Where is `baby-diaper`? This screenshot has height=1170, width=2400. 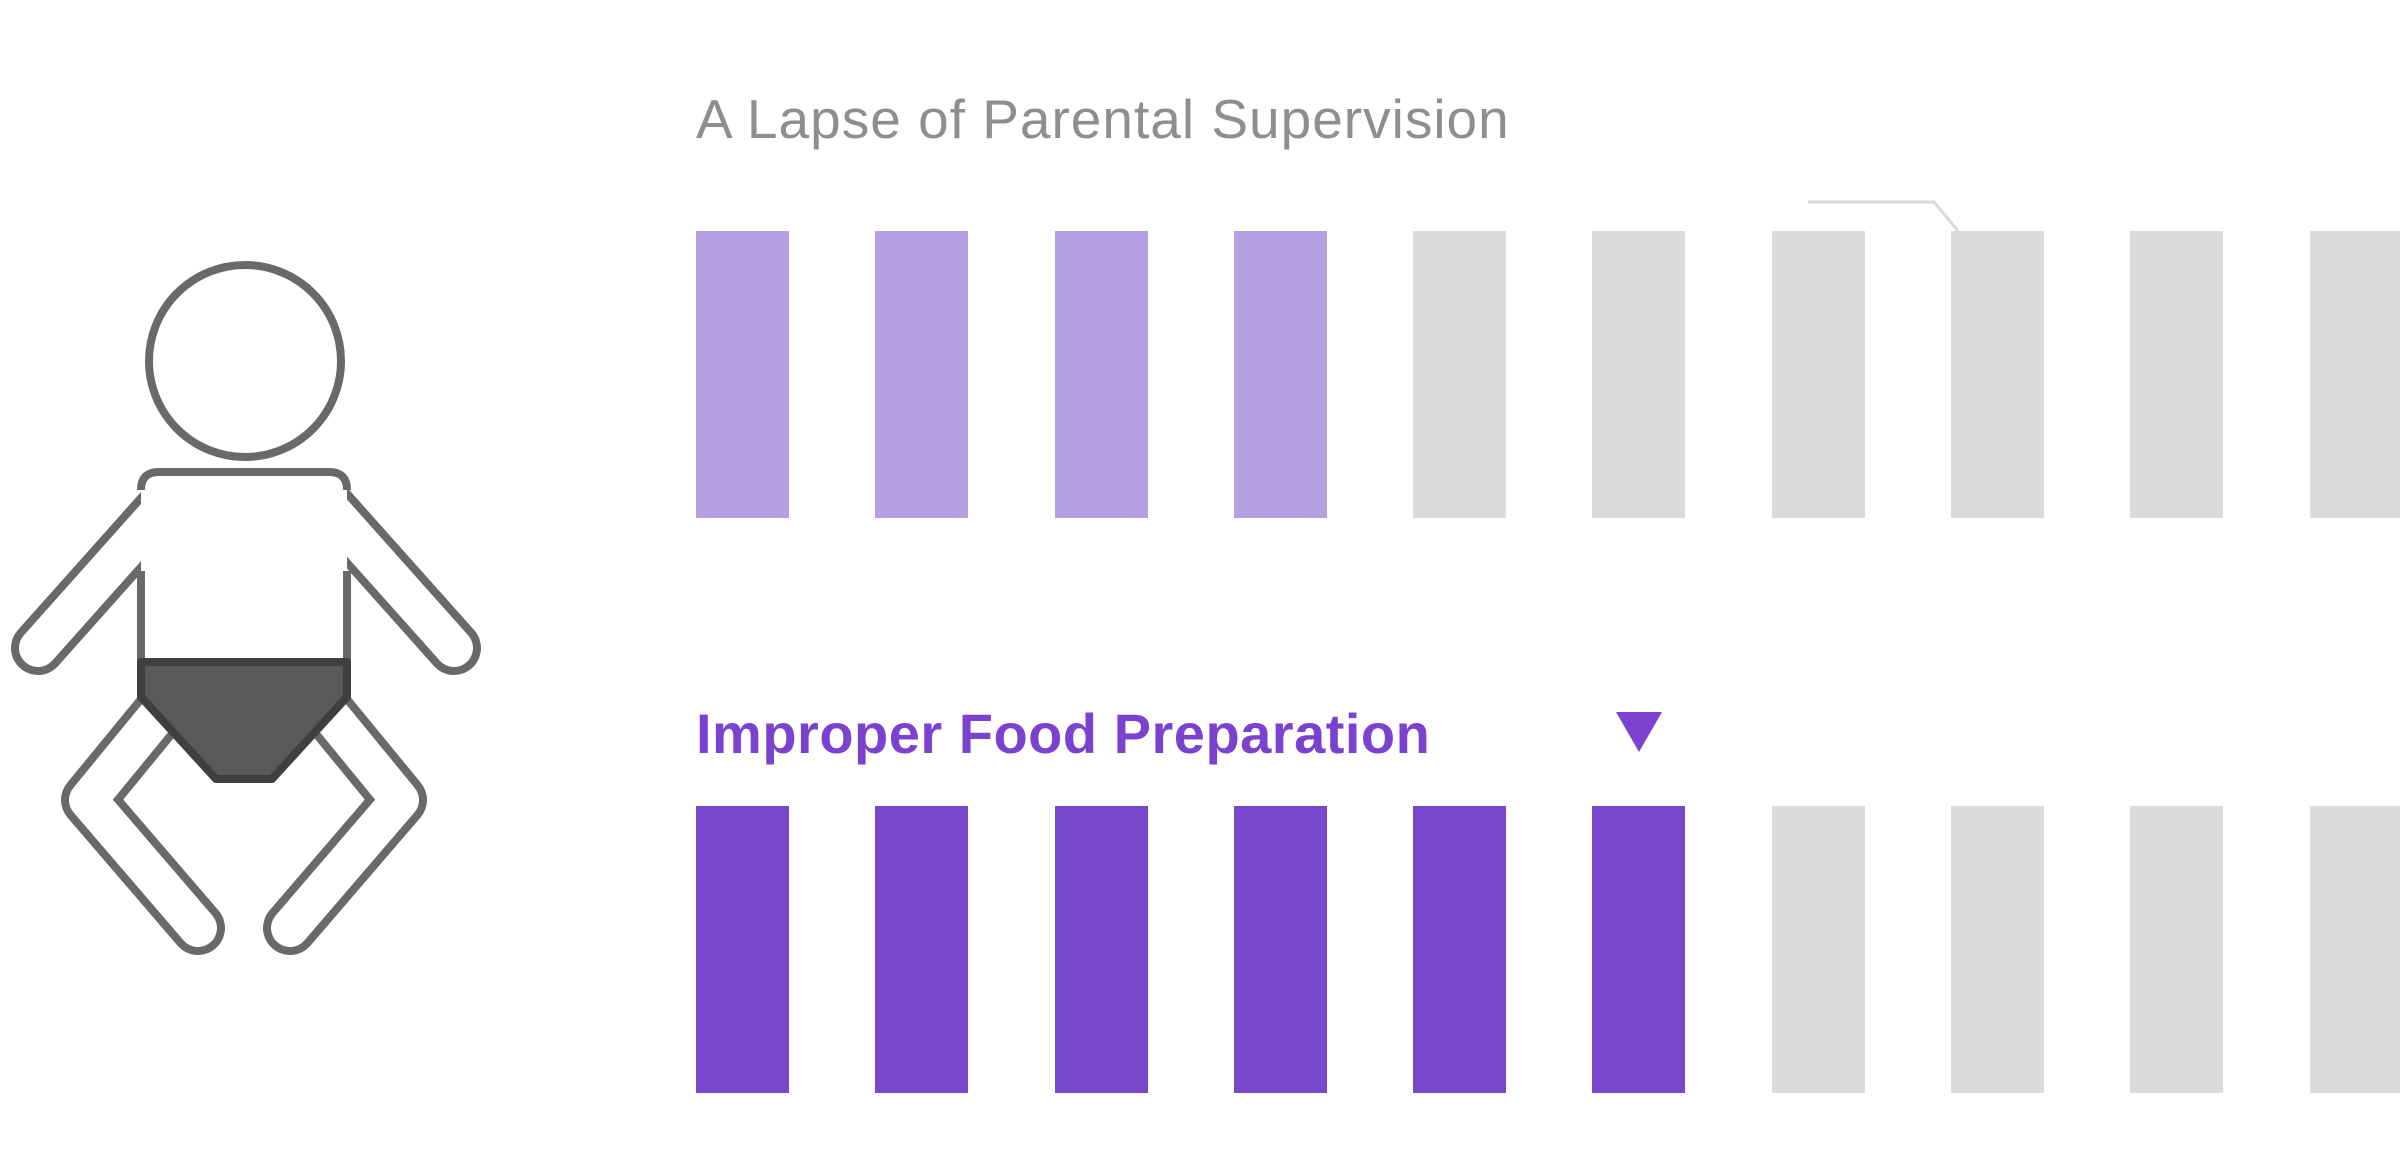
baby-diaper is located at coordinates (244, 720).